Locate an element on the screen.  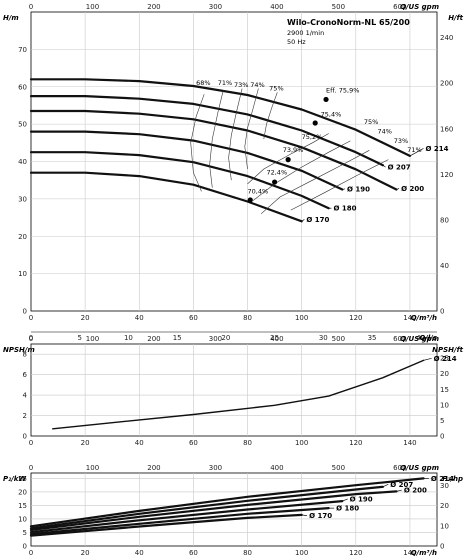
power-y-tick-label: 15 is located at coordinates (22, 506).